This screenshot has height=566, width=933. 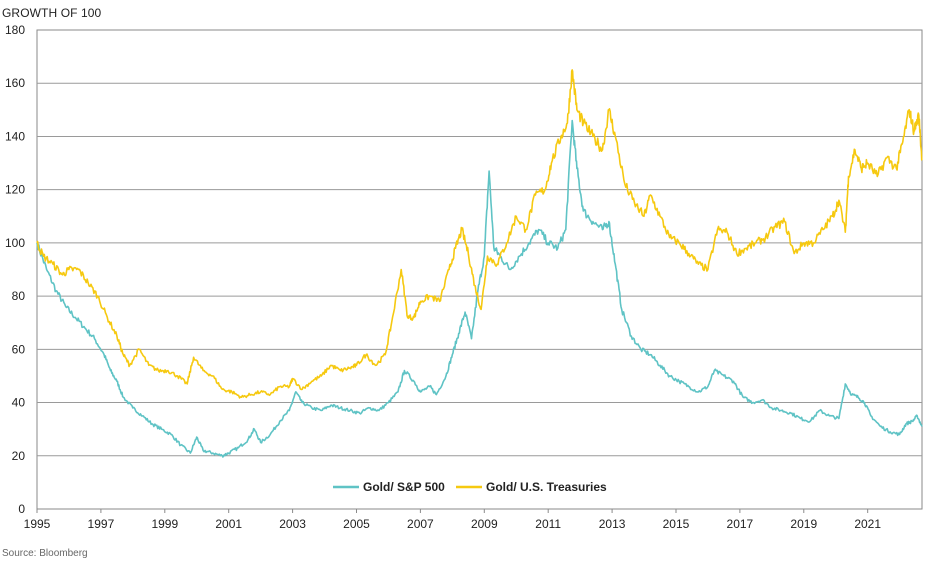 I want to click on y-tick-label: 120, so click(x=15, y=190).